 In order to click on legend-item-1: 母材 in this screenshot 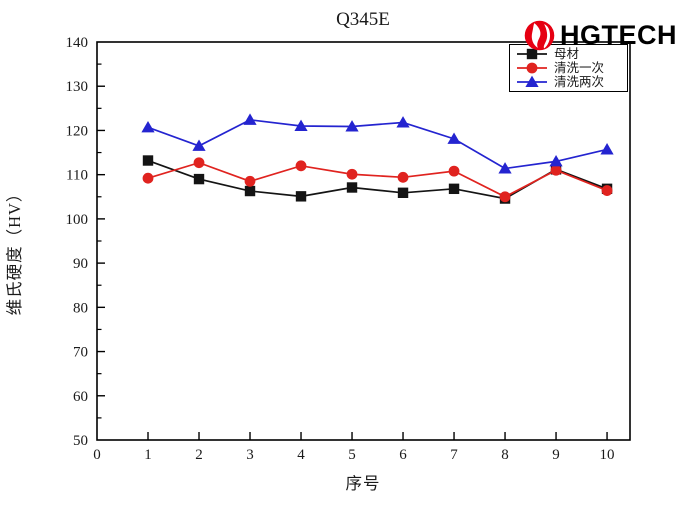, I will do `click(570, 54)`.